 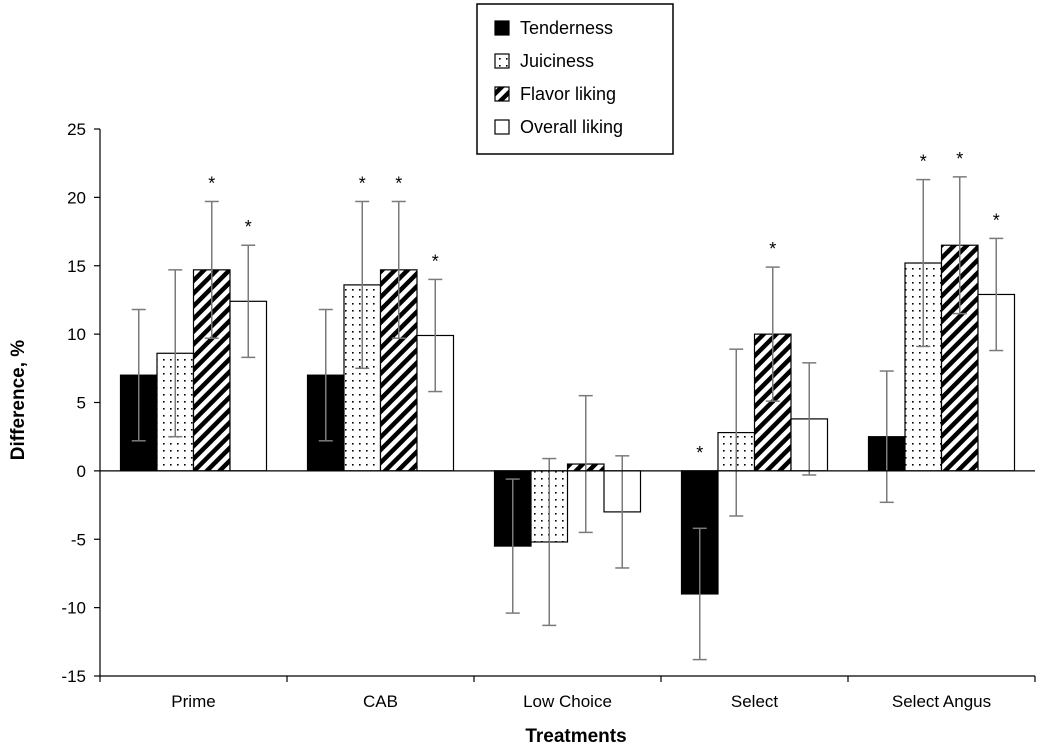 I want to click on x-tick-label: Select, so click(x=755, y=701).